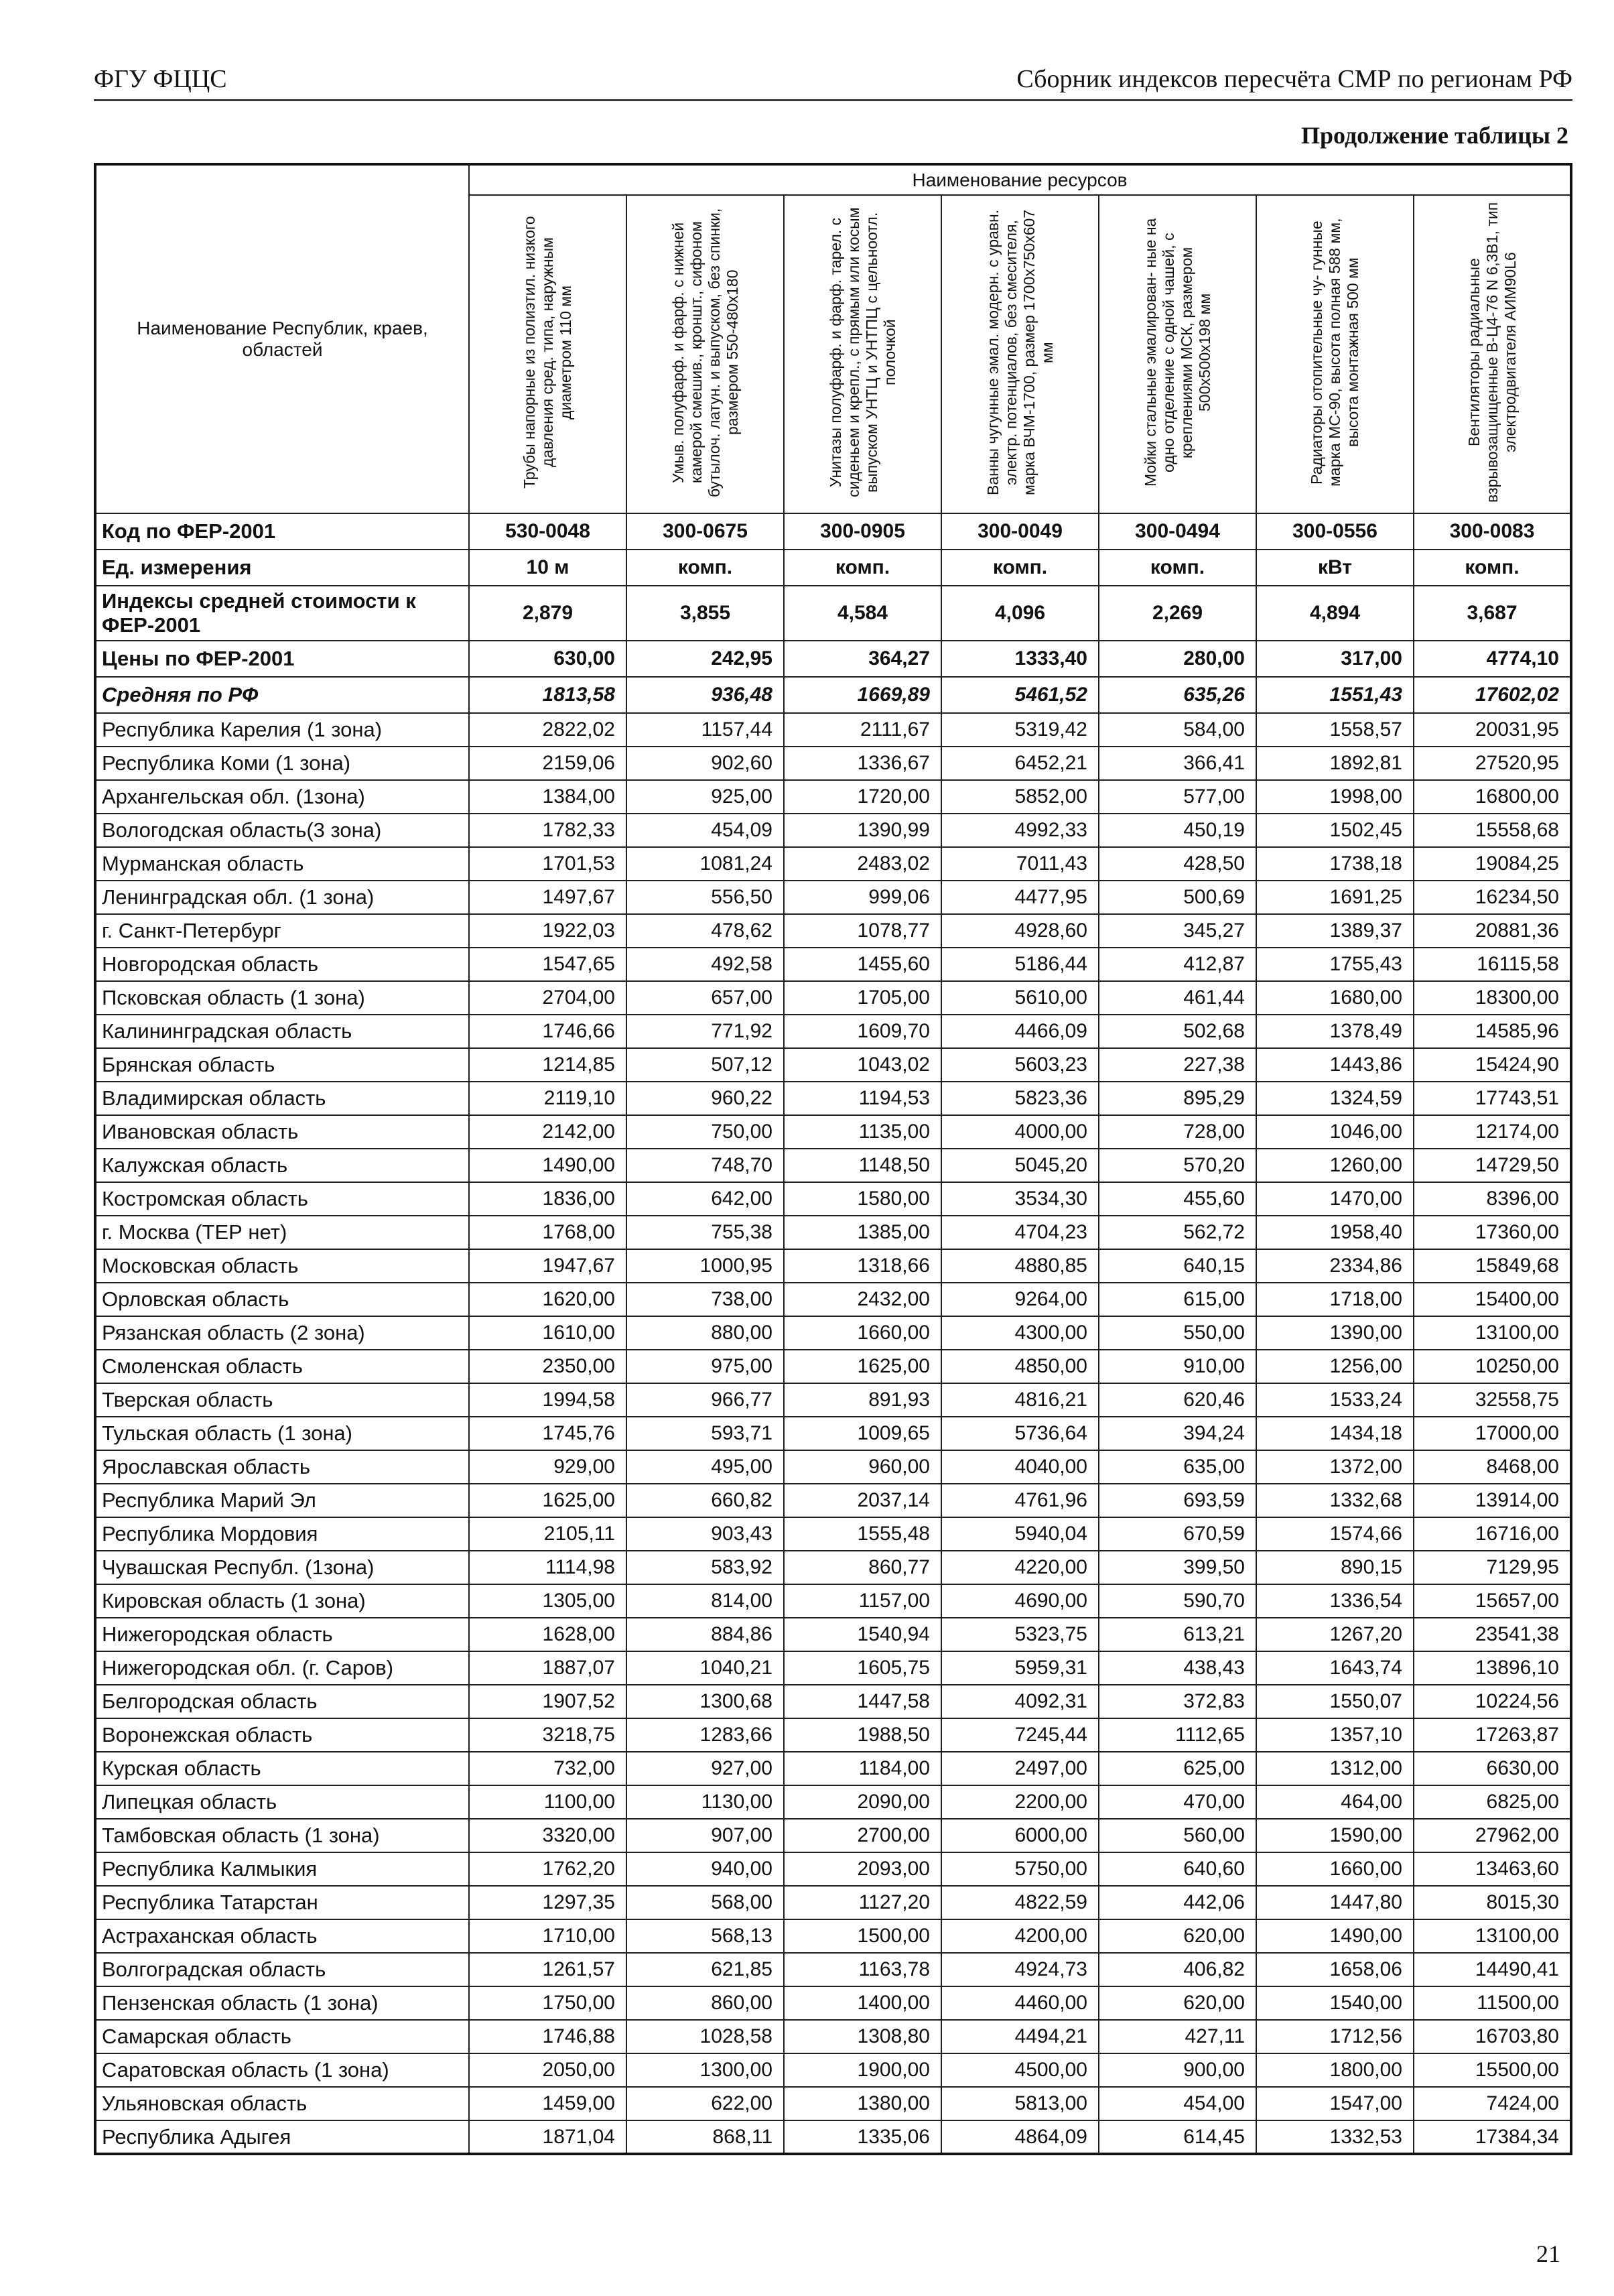 The height and width of the screenshot is (2296, 1614). What do you see at coordinates (282, 2003) in the screenshot?
I see `region-name: Пензенская область (1 зона)` at bounding box center [282, 2003].